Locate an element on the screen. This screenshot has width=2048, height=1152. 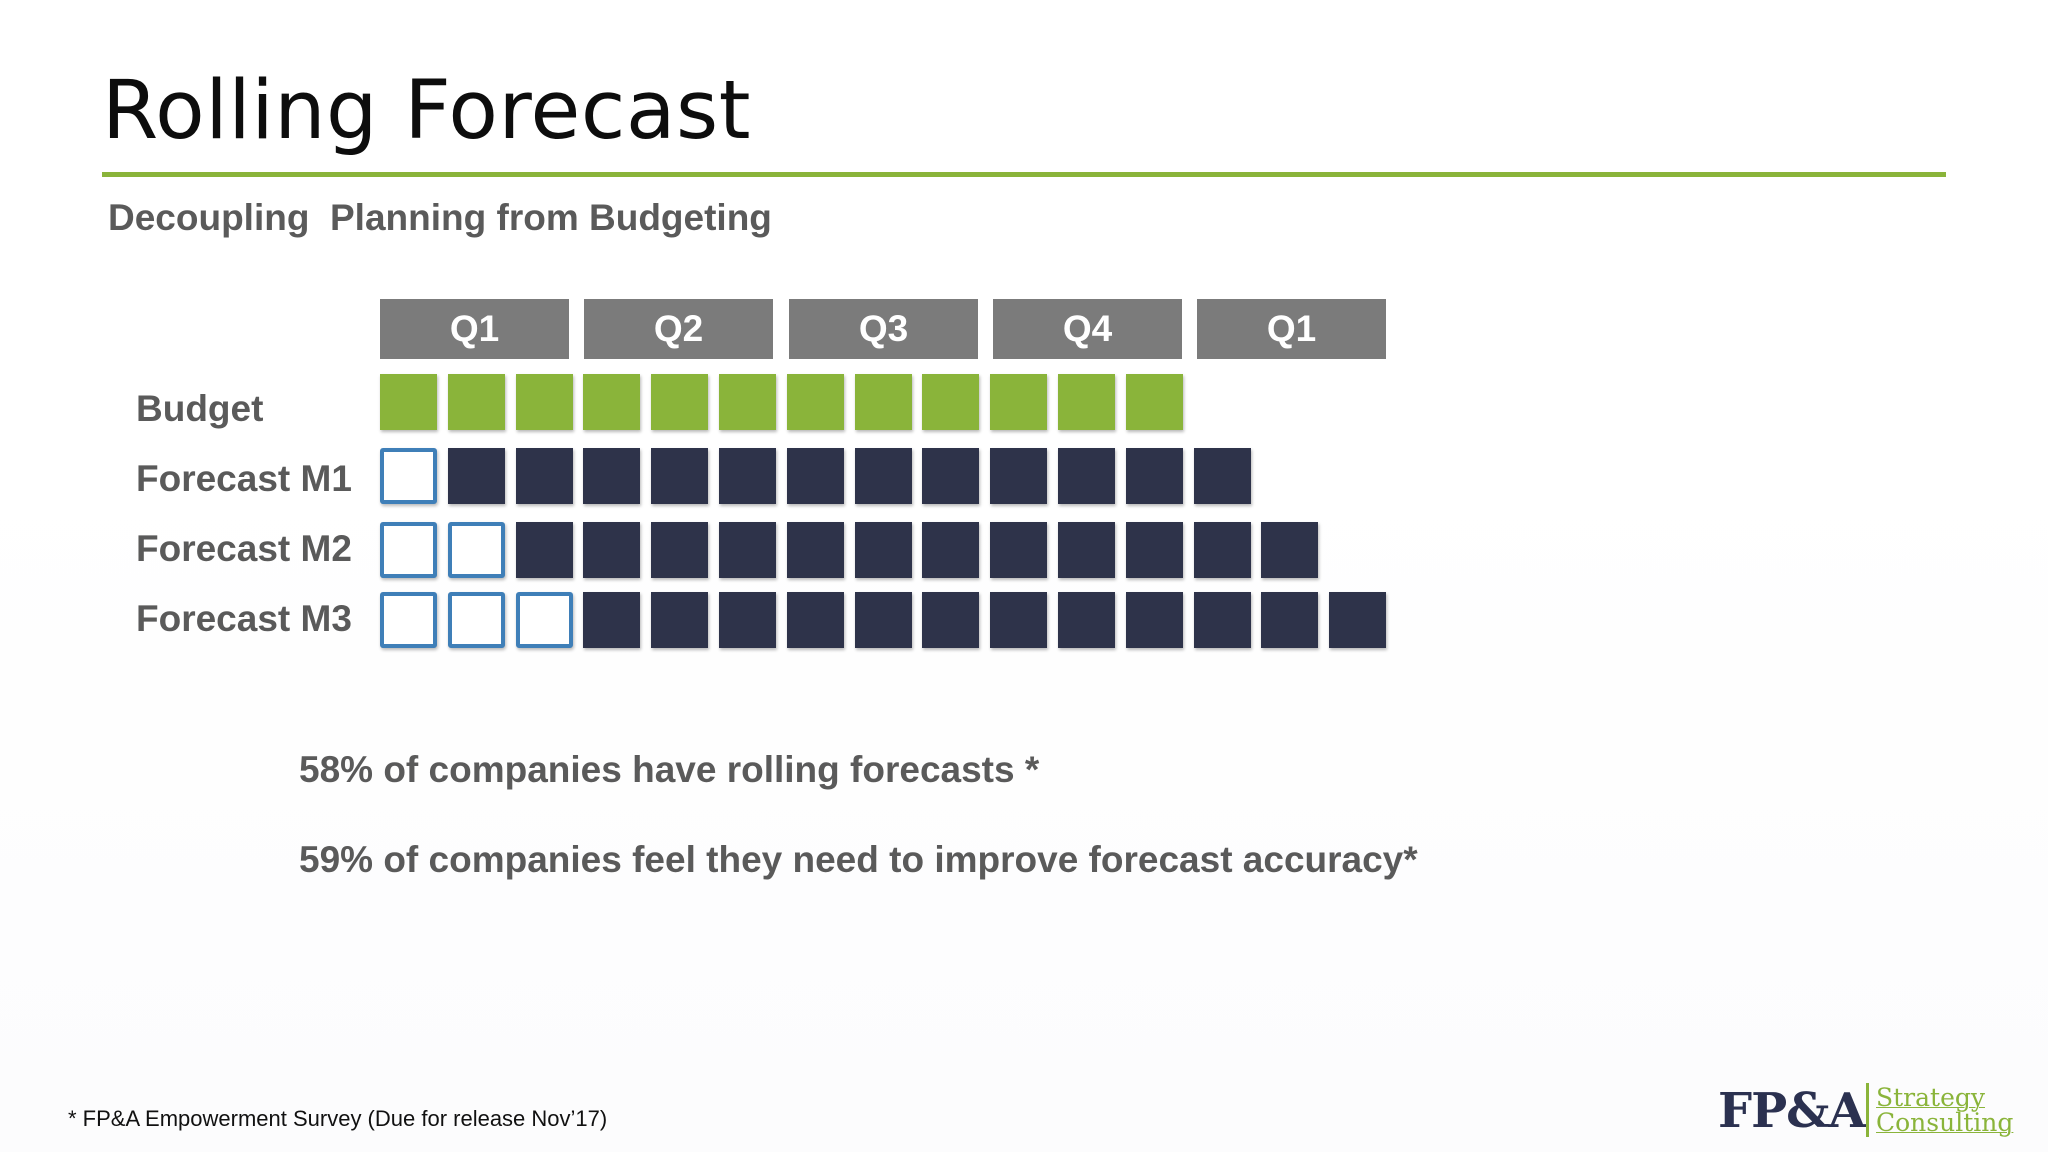
logo-divider is located at coordinates (1867, 1110).